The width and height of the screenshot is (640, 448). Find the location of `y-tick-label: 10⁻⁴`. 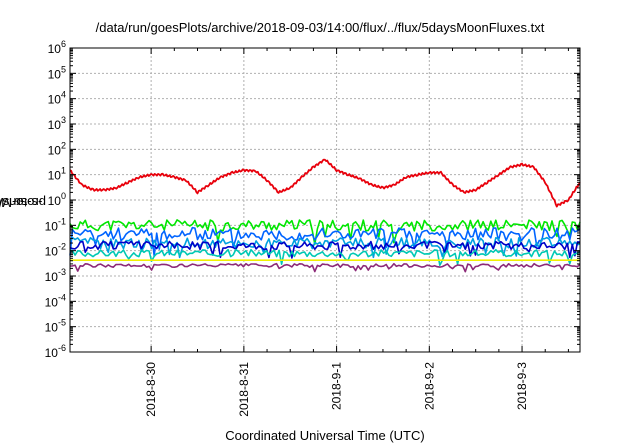

y-tick-label: 10⁻⁴ is located at coordinates (55, 300).